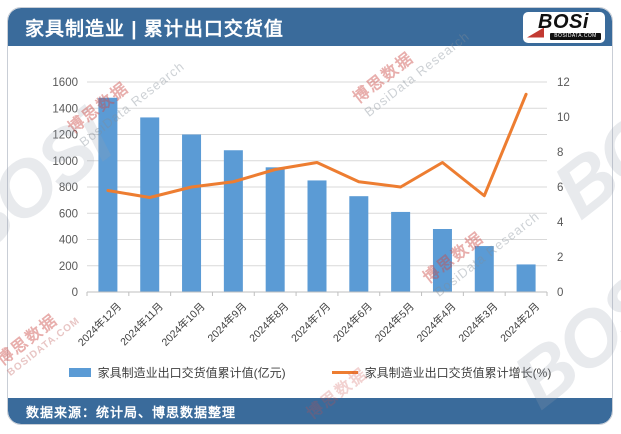 This screenshot has width=621, height=434. What do you see at coordinates (535, 32) in the screenshot?
I see `logo-red-triangle-icon` at bounding box center [535, 32].